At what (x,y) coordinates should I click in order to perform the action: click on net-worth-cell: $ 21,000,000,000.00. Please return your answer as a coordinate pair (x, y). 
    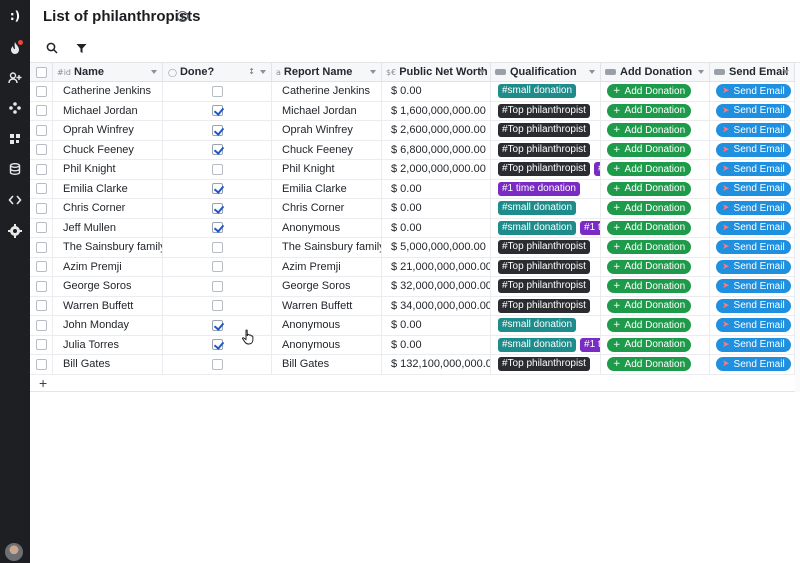
    Looking at the image, I should click on (436, 266).